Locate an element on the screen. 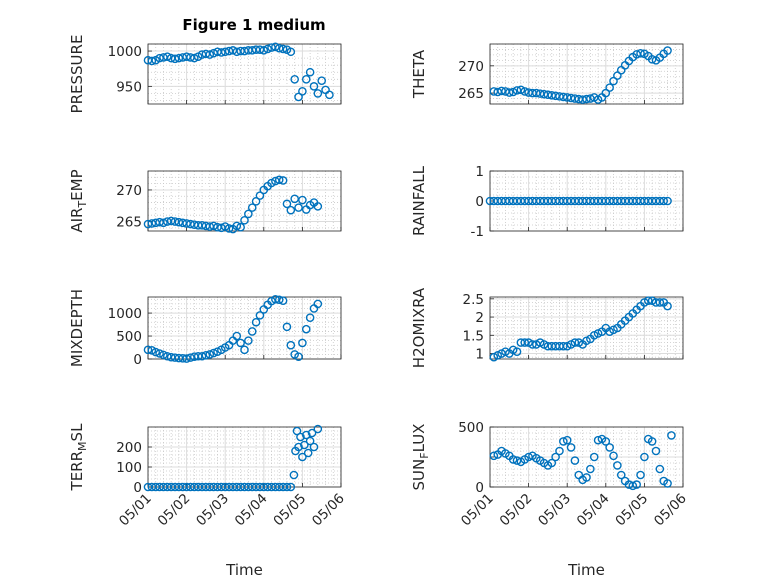 This screenshot has height=583, width=778. series-mixdepth is located at coordinates (233, 328).